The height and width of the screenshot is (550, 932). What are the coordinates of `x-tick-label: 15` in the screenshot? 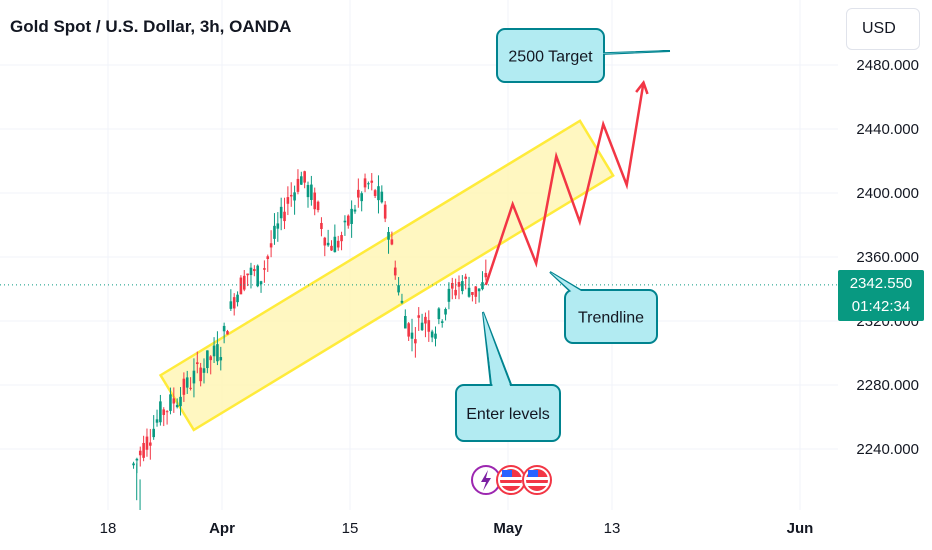 It's located at (350, 528).